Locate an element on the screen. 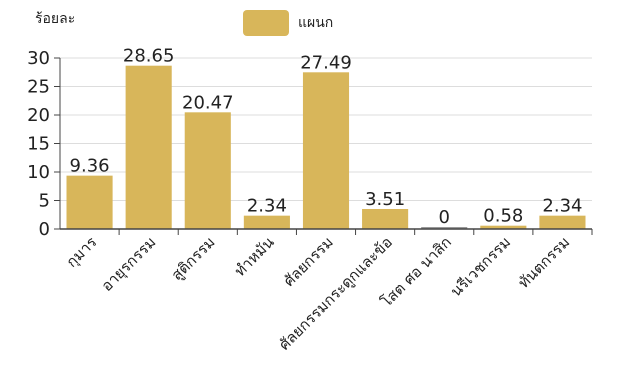 The width and height of the screenshot is (633, 391). y-tick-label: 0 is located at coordinates (44, 229).